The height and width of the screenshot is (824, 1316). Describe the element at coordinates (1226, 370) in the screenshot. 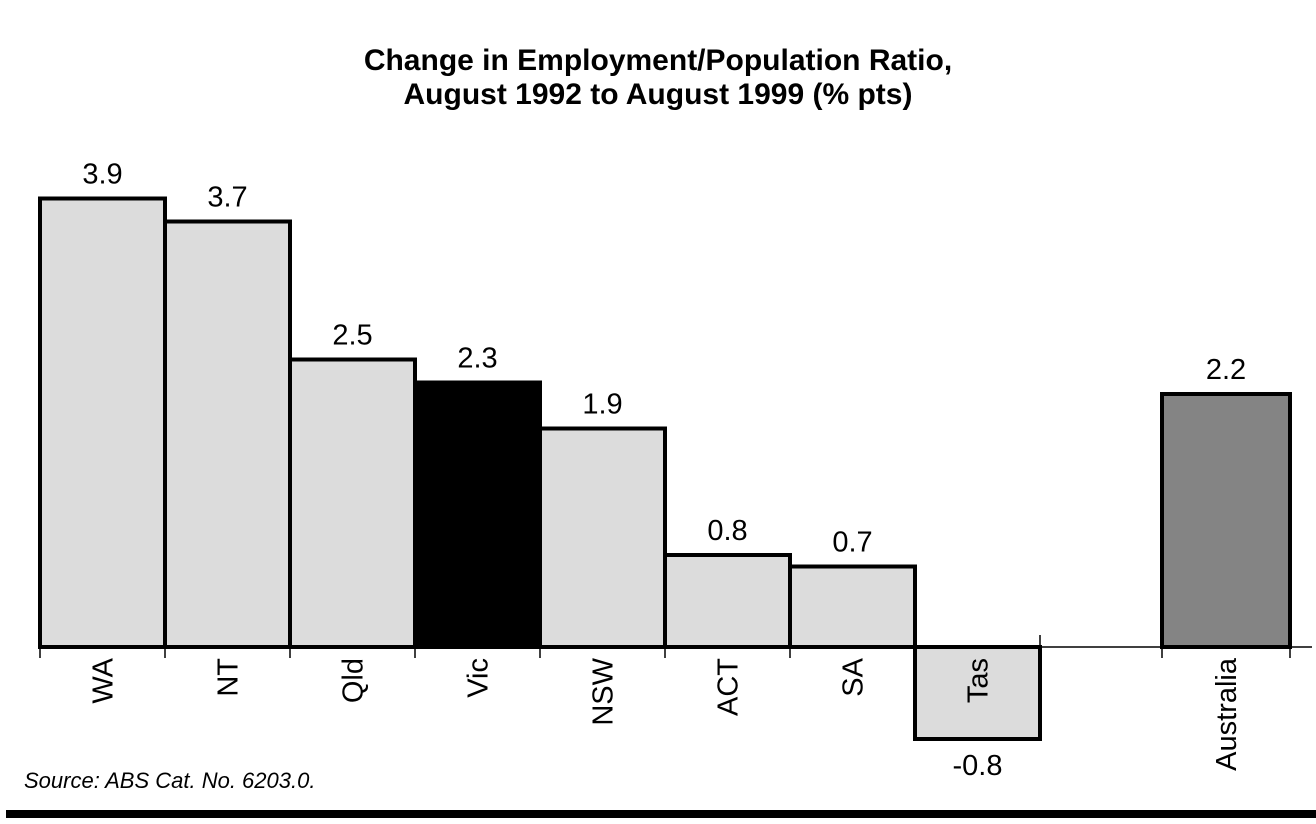

I see `value-label-australia: 2.2` at that location.